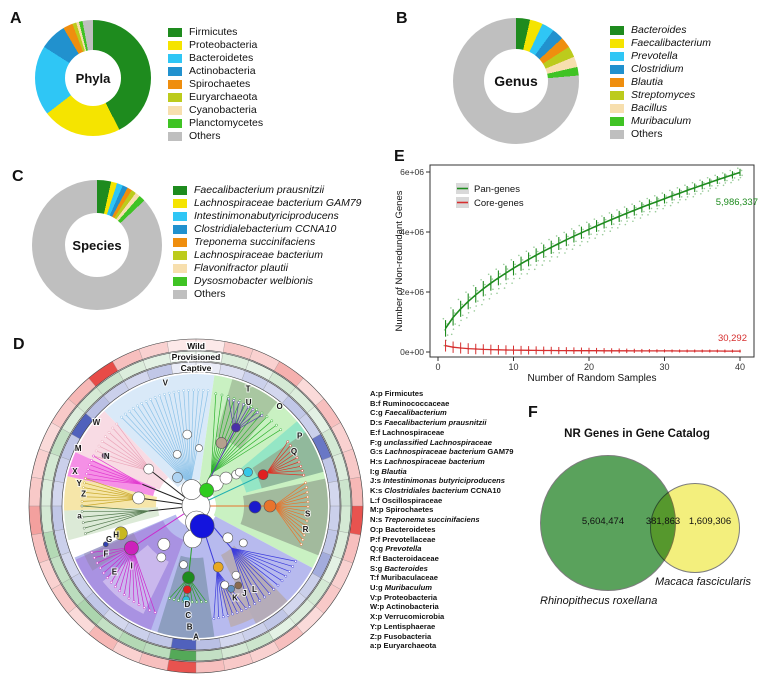 The height and width of the screenshot is (675, 784). Describe the element at coordinates (647, 134) in the screenshot. I see `legend-label: Others` at that location.